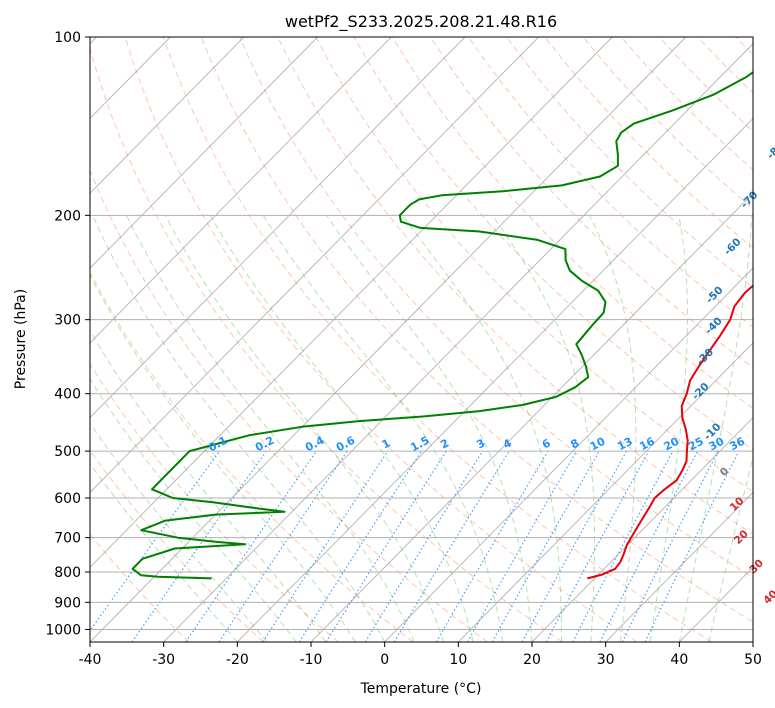 The image size is (775, 708). What do you see at coordinates (768, 597) in the screenshot?
I see `isotherm-label: 40` at bounding box center [768, 597].